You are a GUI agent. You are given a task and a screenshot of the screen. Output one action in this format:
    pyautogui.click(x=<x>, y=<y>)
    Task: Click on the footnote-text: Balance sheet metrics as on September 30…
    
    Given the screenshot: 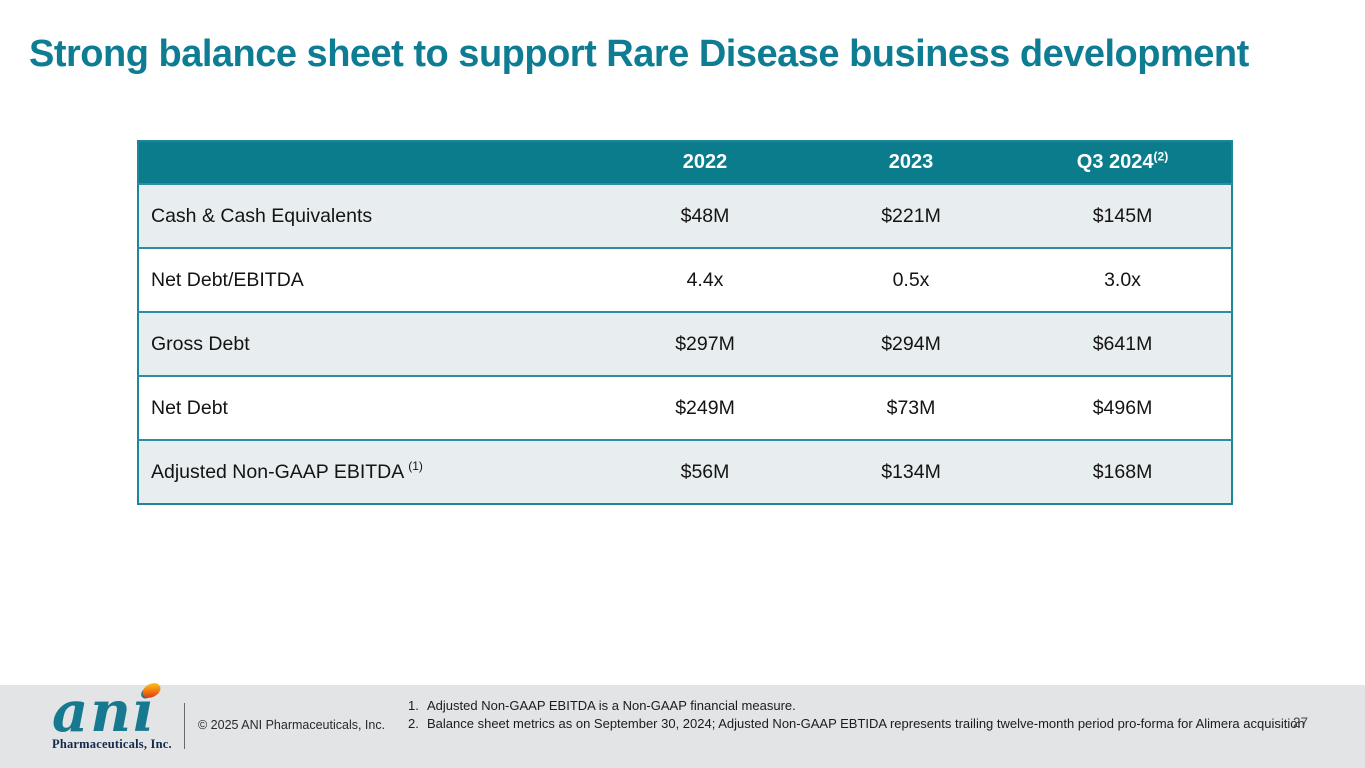 What is the action you would take?
    pyautogui.click(x=866, y=723)
    